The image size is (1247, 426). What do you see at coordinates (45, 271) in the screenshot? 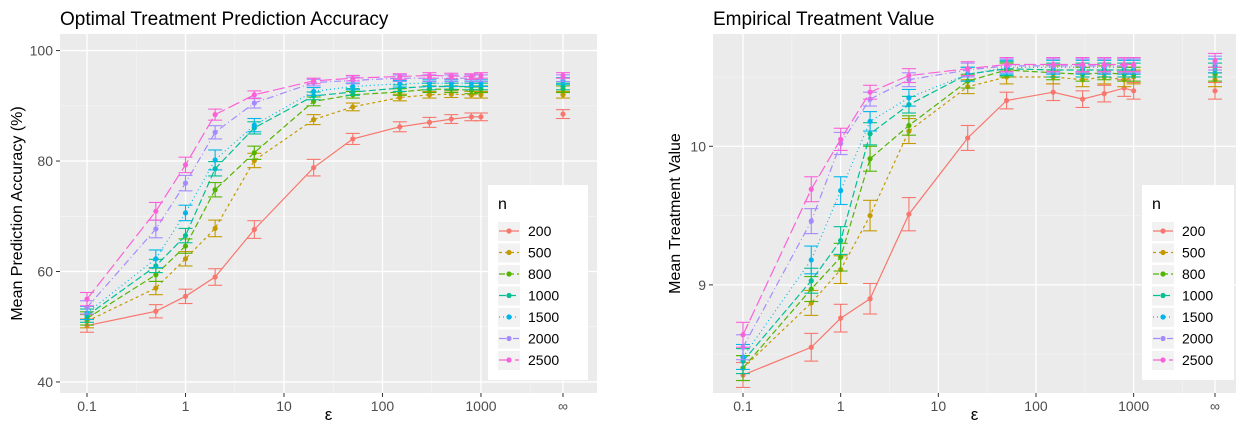
I see `y-tick-label: 60` at bounding box center [45, 271].